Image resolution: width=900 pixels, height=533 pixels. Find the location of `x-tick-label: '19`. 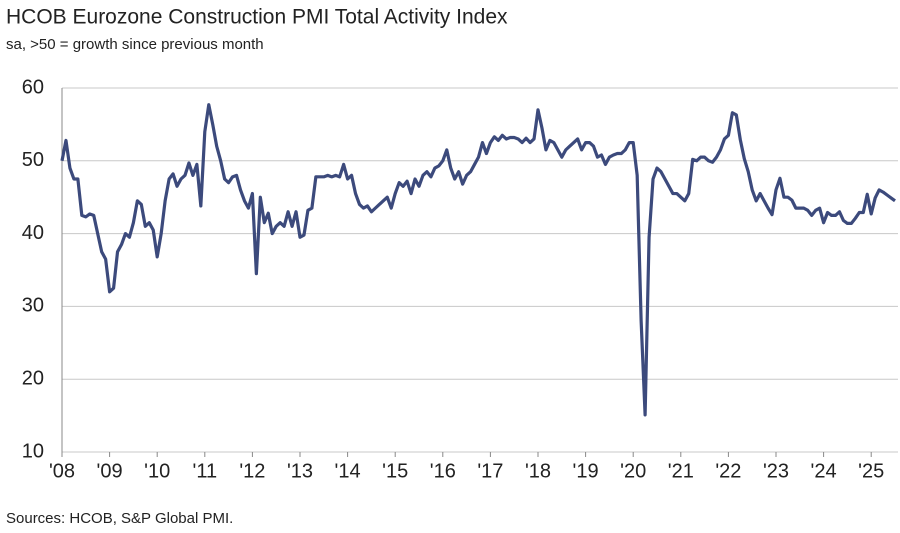

x-tick-label: '19 is located at coordinates (586, 471).